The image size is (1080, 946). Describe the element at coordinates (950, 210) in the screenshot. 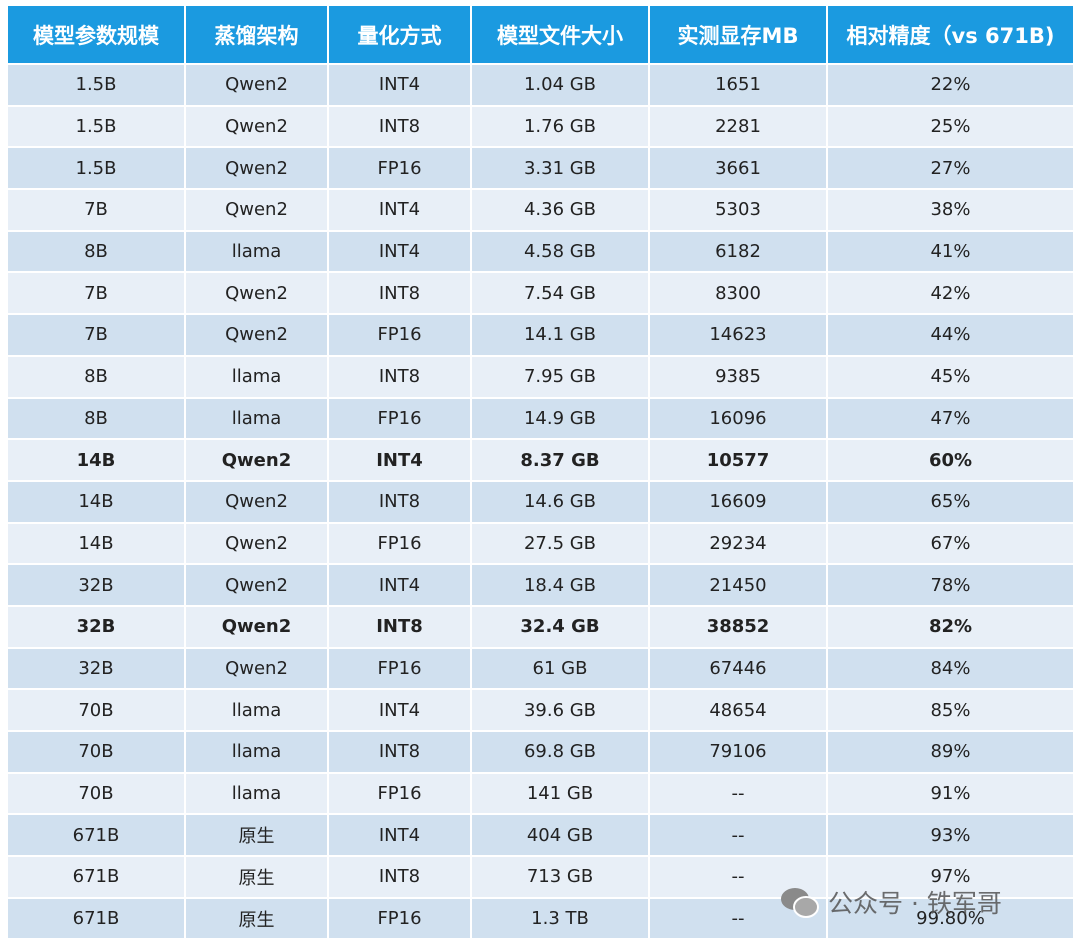

I see `table-cell: 38%` at that location.